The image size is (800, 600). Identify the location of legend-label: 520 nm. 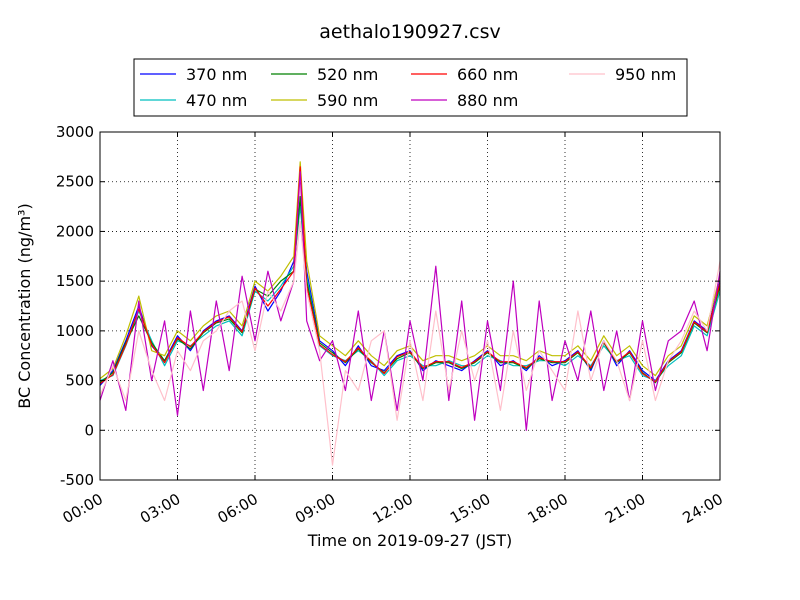
(347, 74).